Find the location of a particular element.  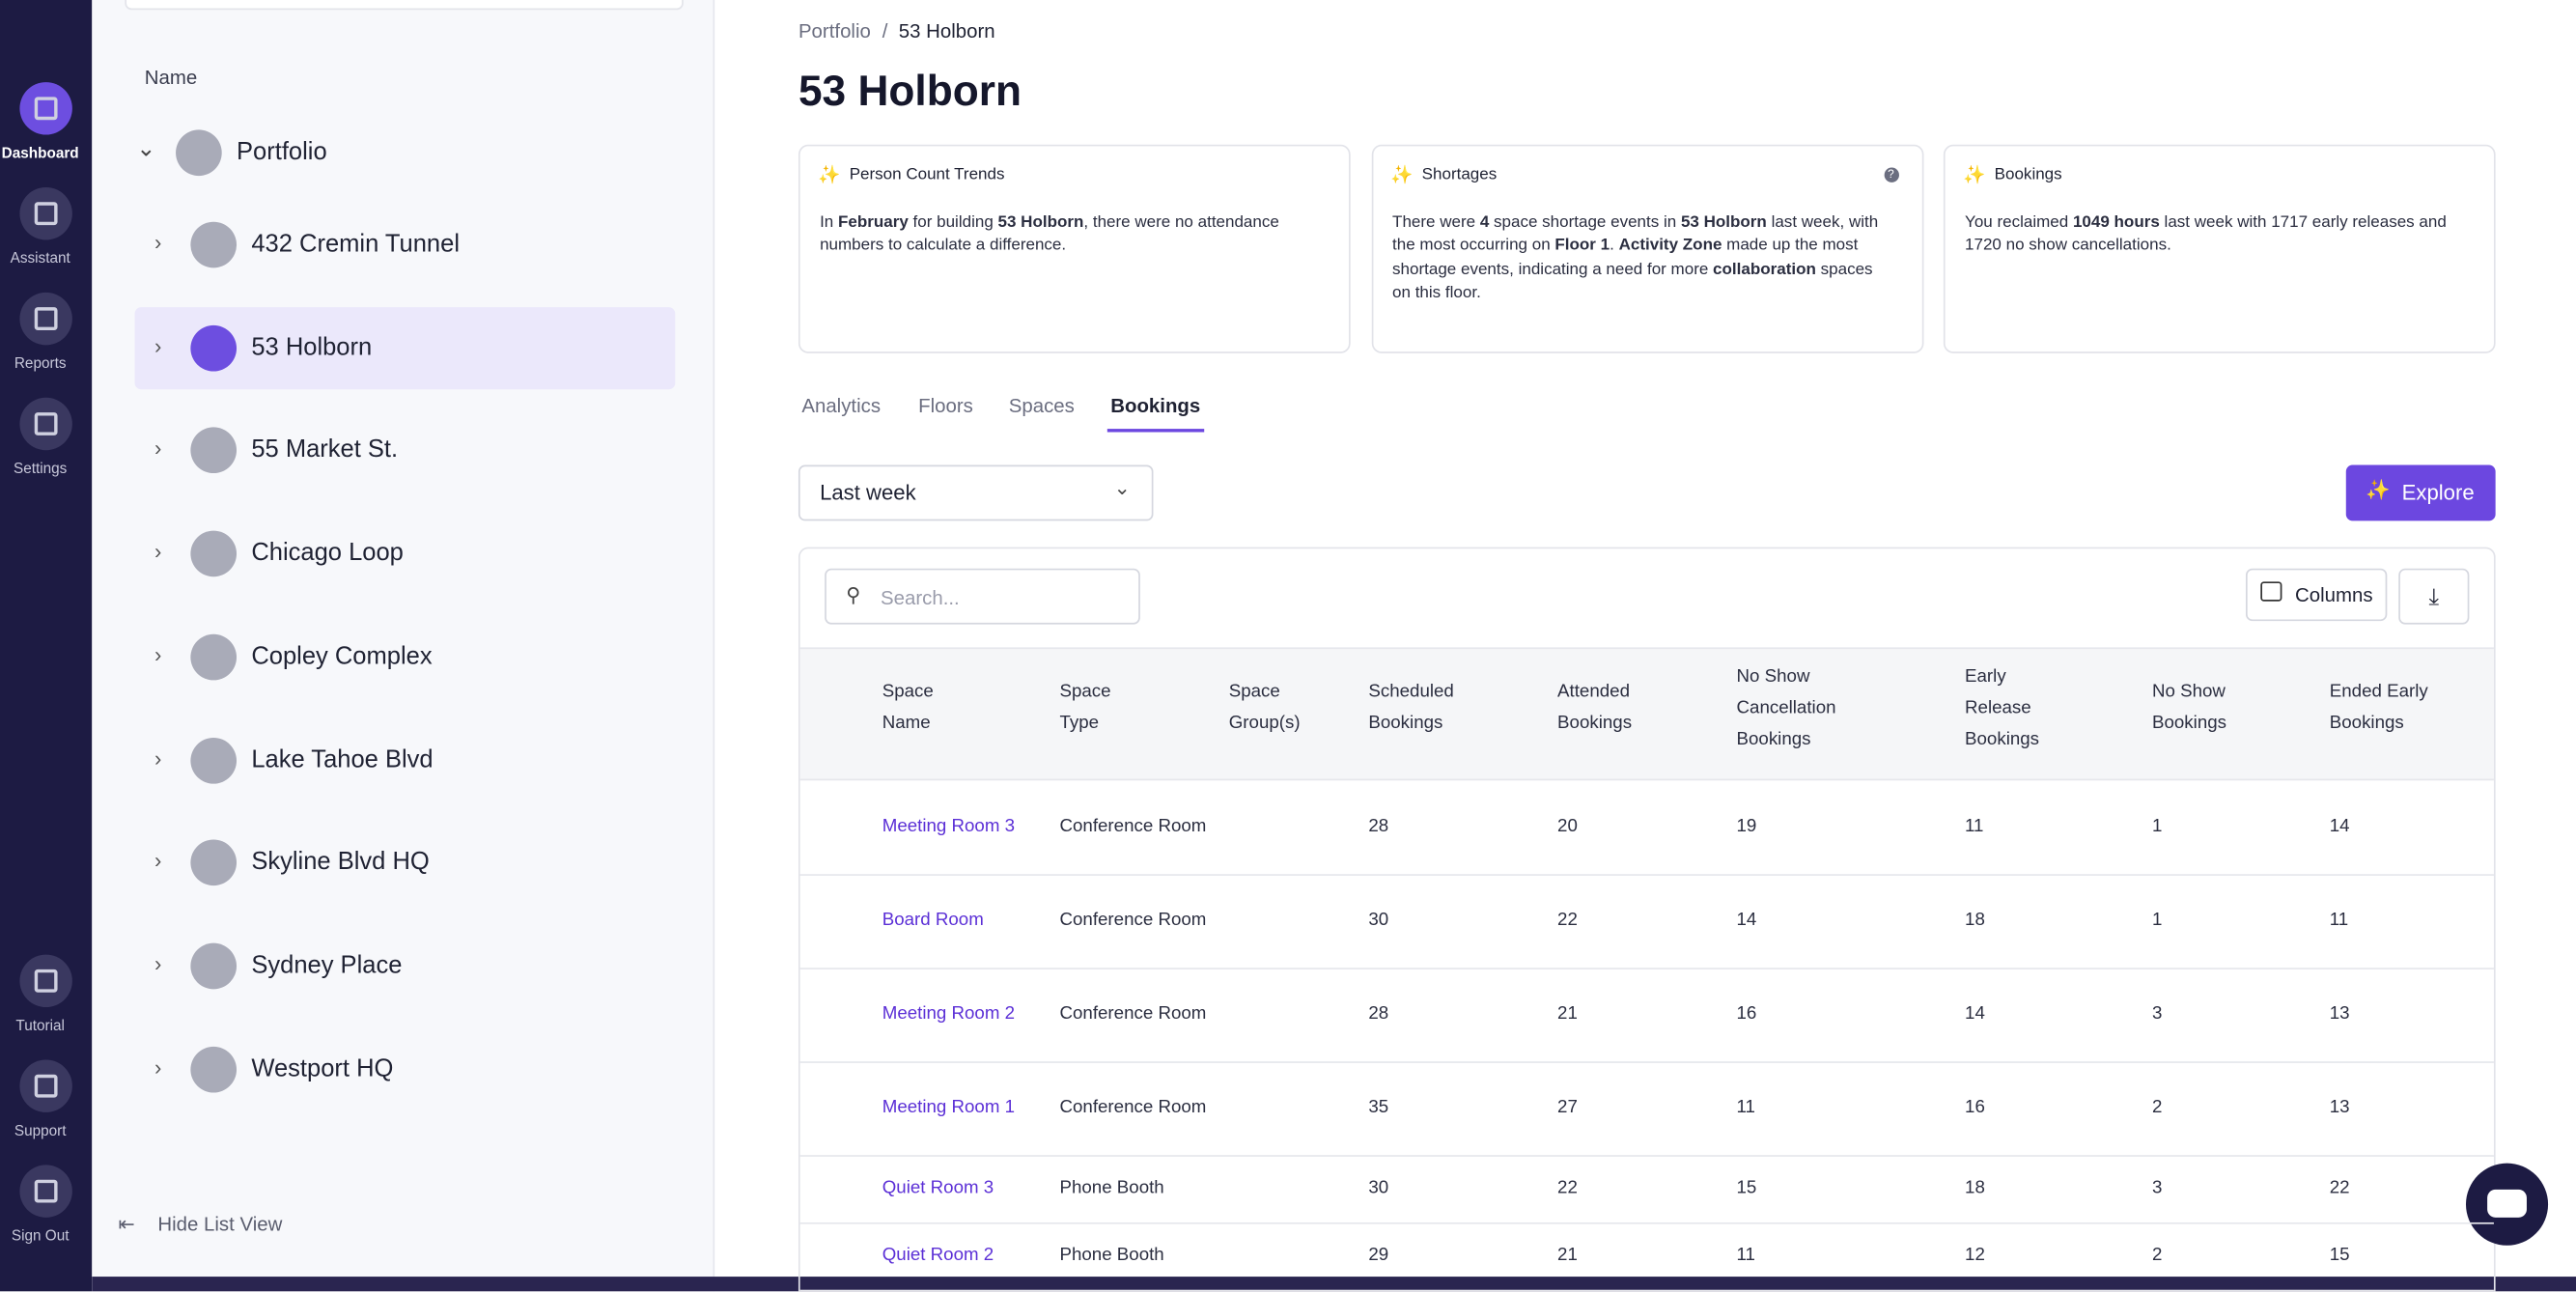

table-header: Scheduled is located at coordinates (1411, 692).